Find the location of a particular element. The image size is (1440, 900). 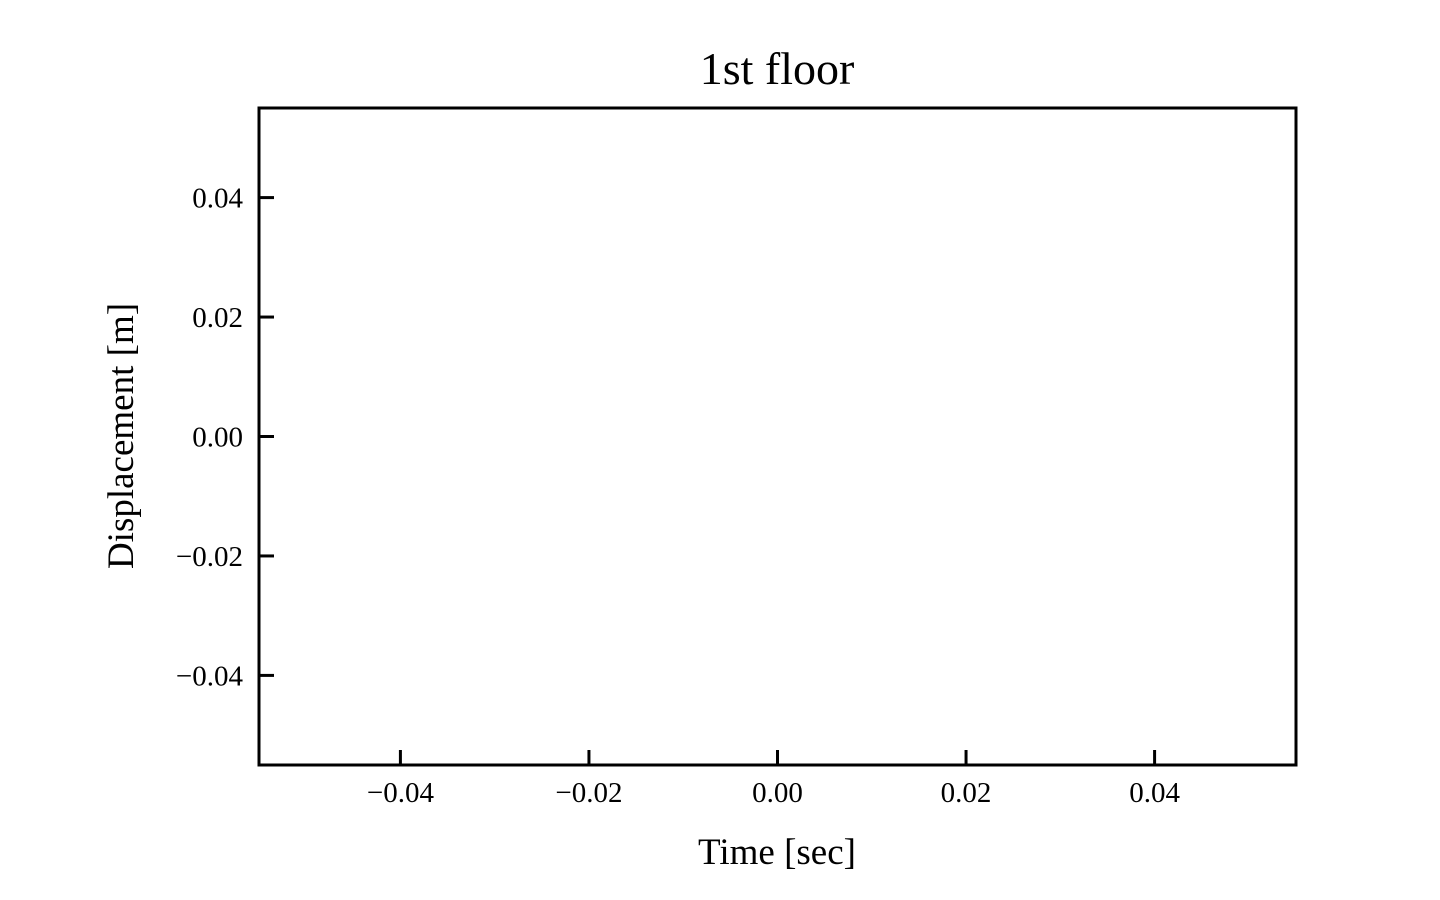

x-tick-label: −0.04 is located at coordinates (401, 793).